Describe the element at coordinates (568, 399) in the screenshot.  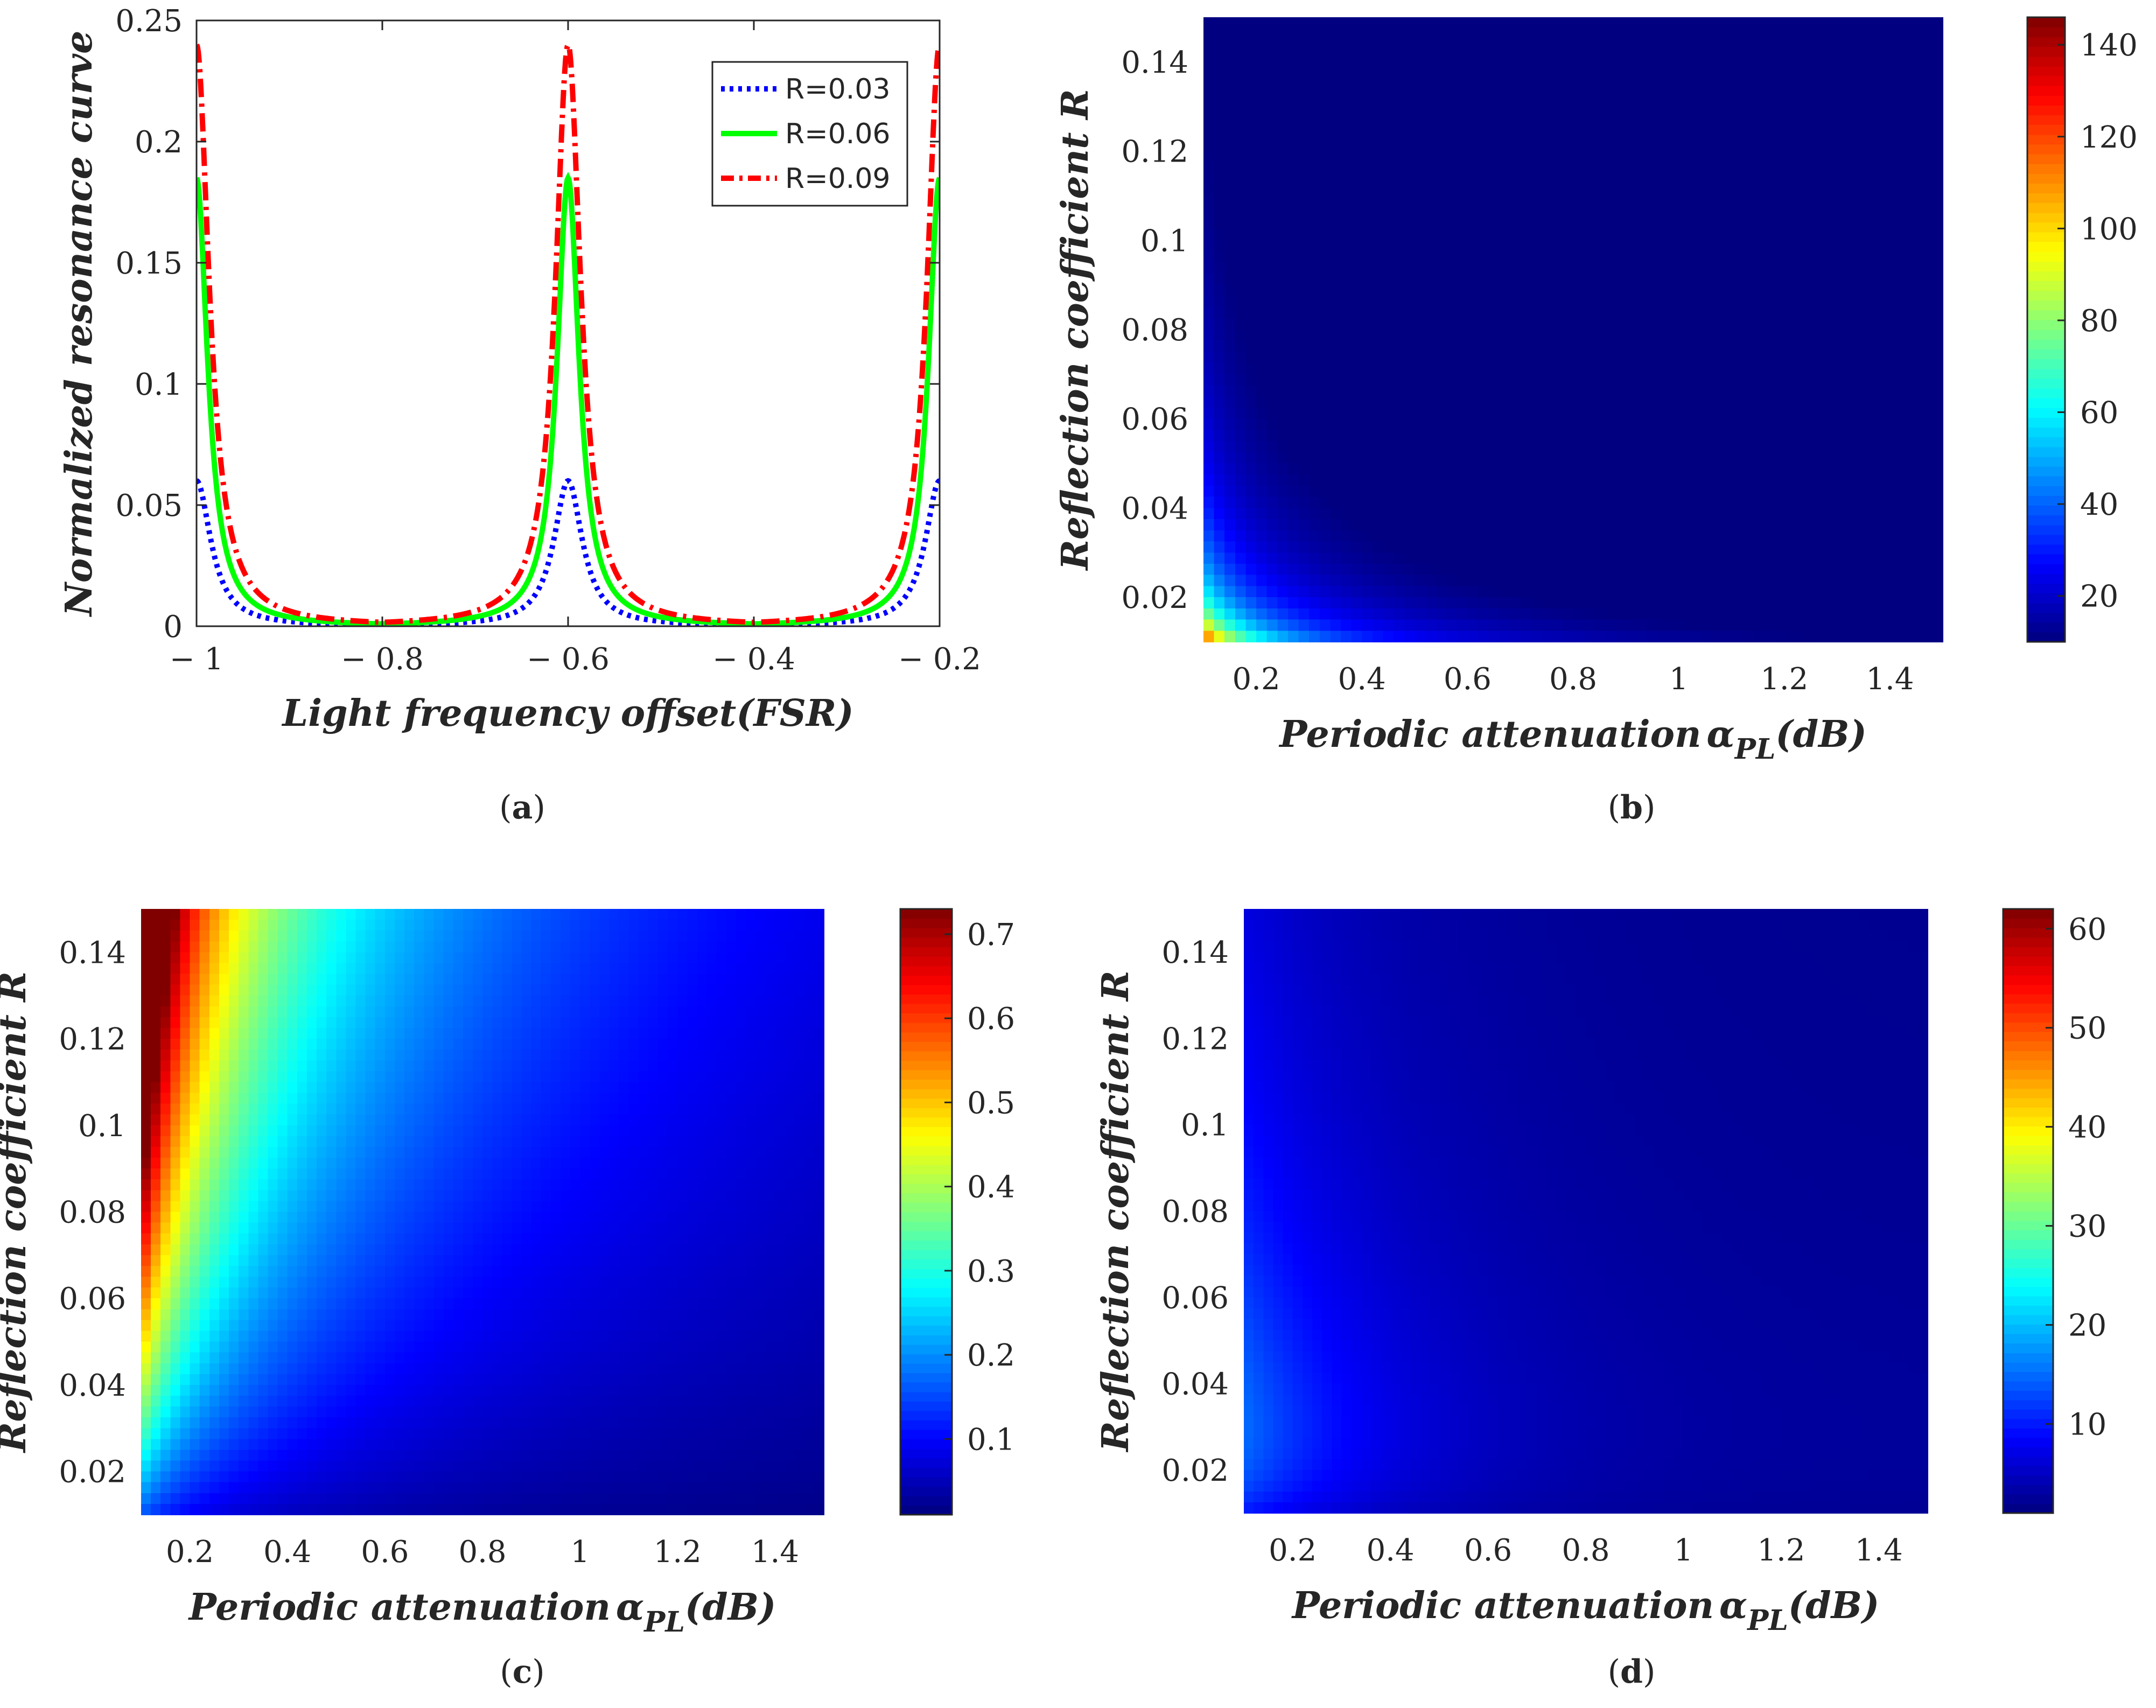
I see `series-line-R=0.06` at that location.